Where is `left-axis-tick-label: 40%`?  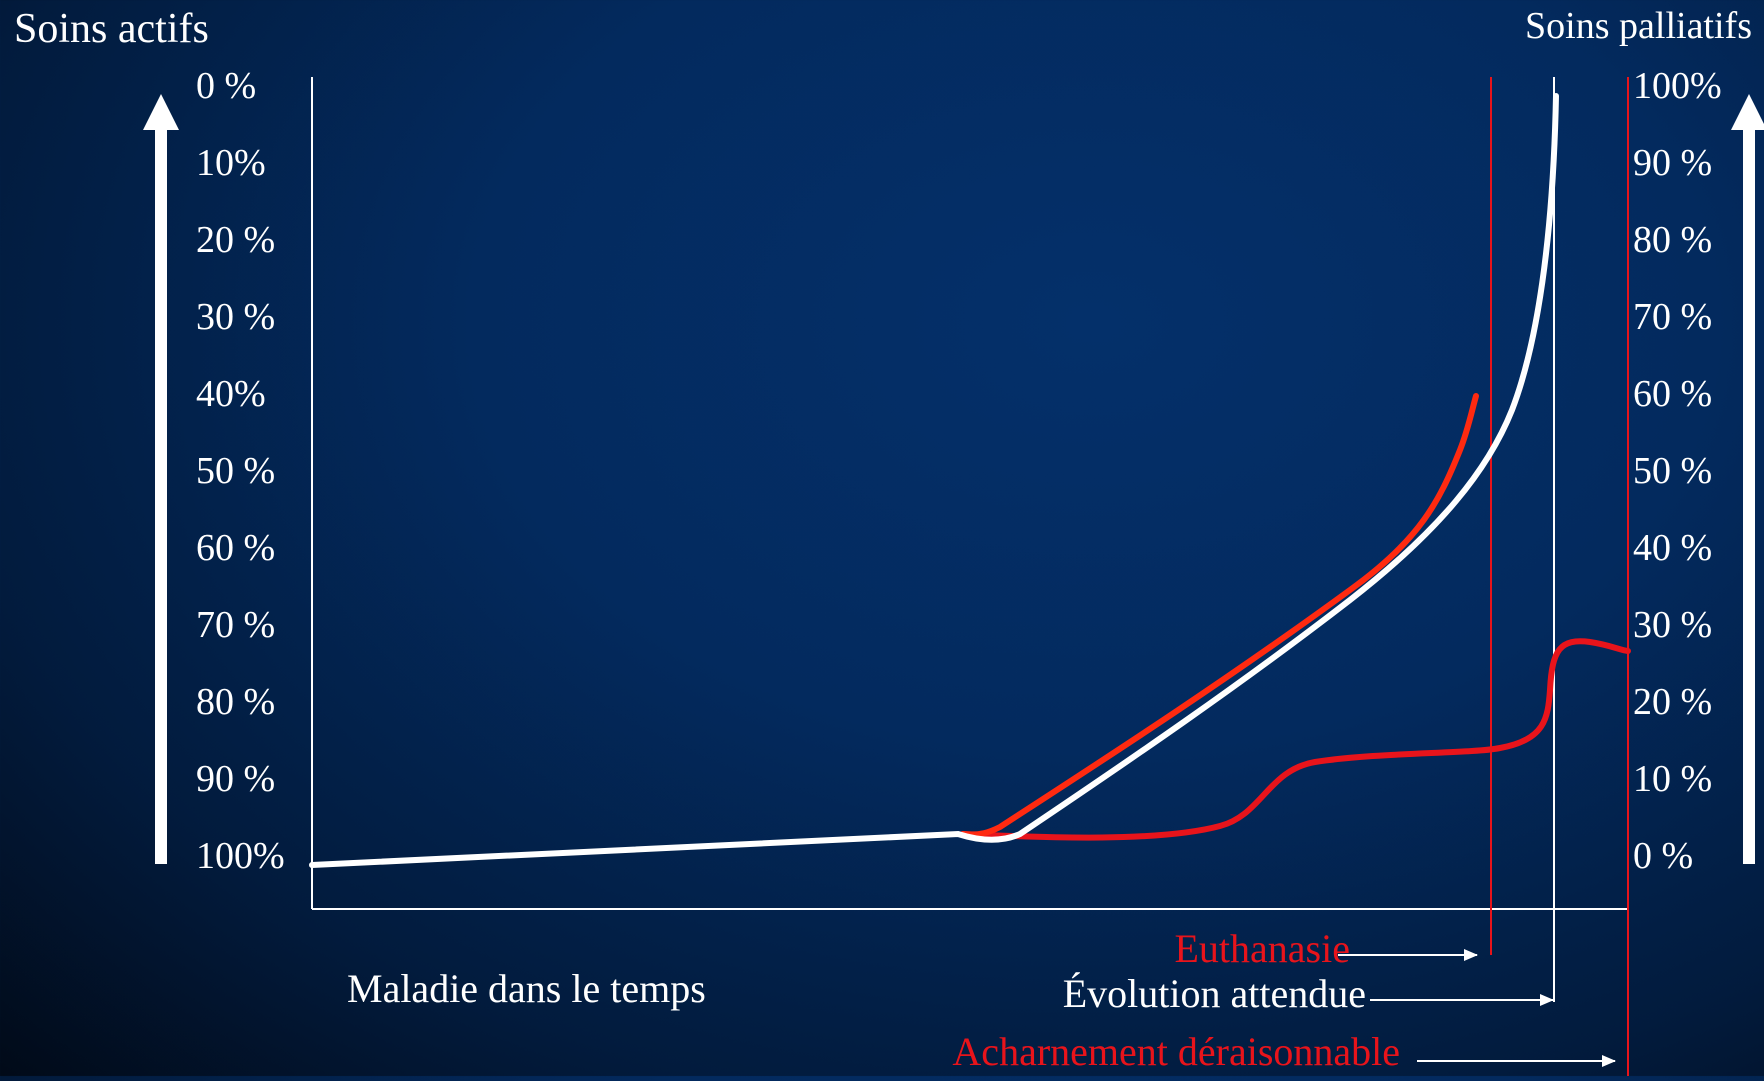
left-axis-tick-label: 40% is located at coordinates (231, 394).